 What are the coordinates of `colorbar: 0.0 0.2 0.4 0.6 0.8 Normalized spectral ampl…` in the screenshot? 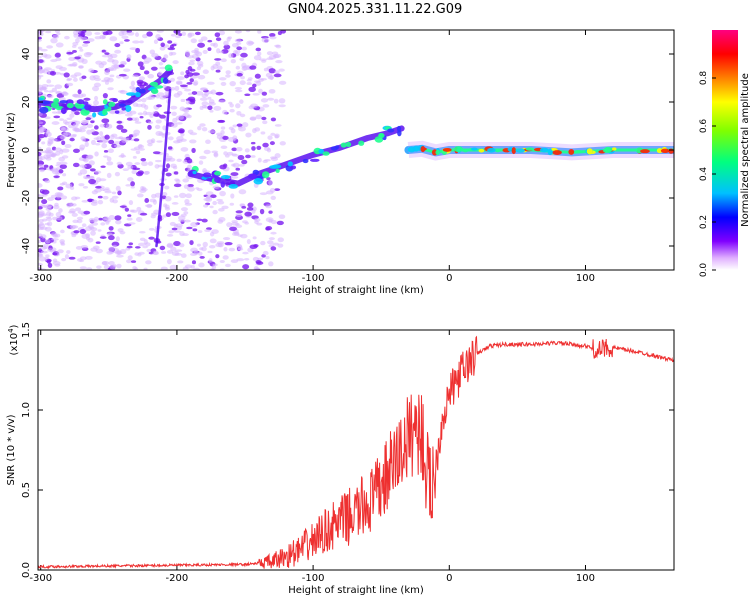 It's located at (724, 153).